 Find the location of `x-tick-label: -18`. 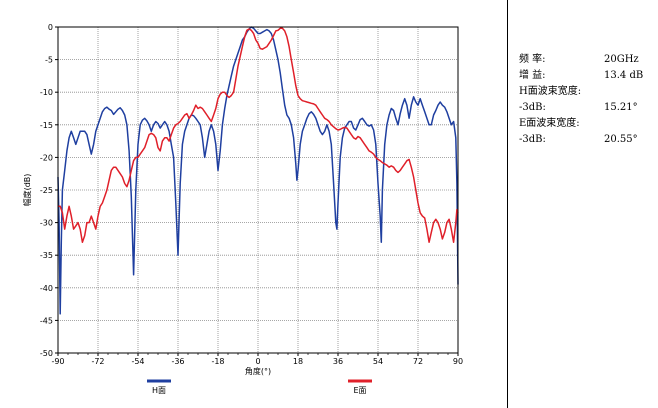

x-tick-label: -18 is located at coordinates (217, 361).